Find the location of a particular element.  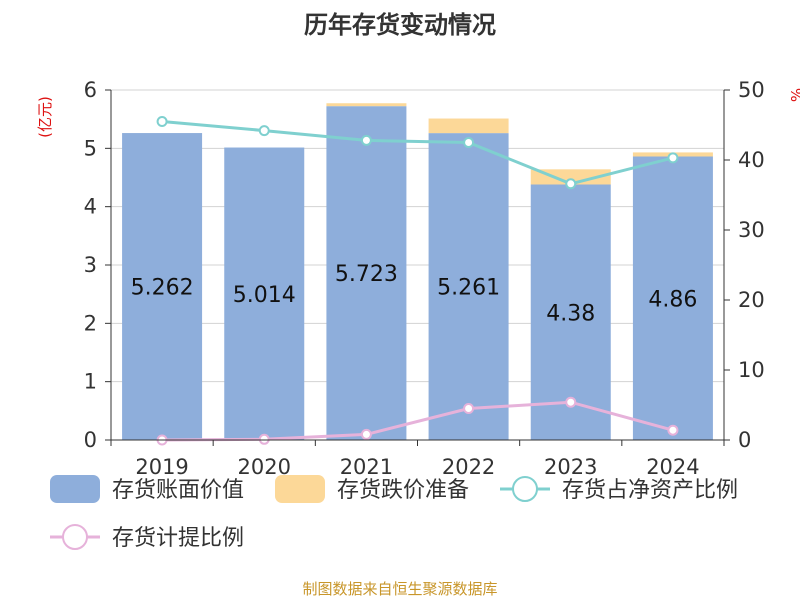

point-net-assets-ratio-2022 is located at coordinates (469, 142).